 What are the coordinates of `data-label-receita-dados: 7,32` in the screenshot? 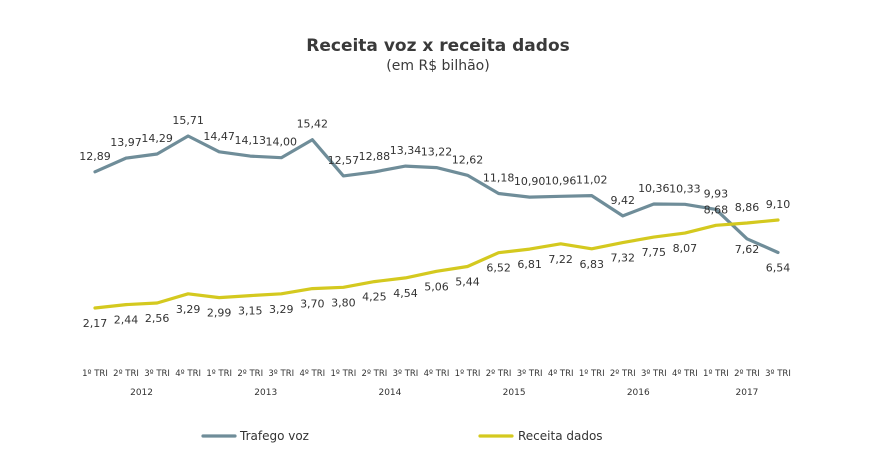 It's located at (623, 258).